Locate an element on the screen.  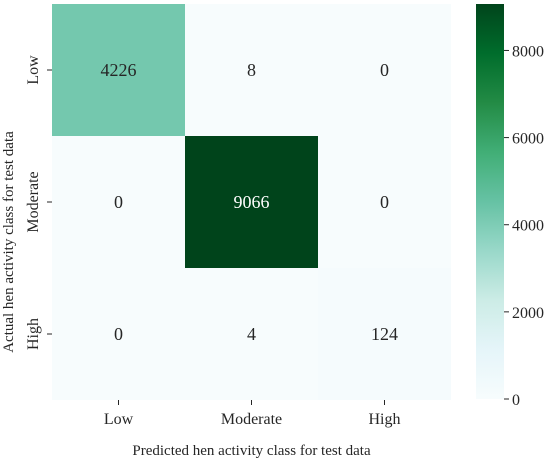
cell-value-label-0-2: 0 is located at coordinates (384, 70).